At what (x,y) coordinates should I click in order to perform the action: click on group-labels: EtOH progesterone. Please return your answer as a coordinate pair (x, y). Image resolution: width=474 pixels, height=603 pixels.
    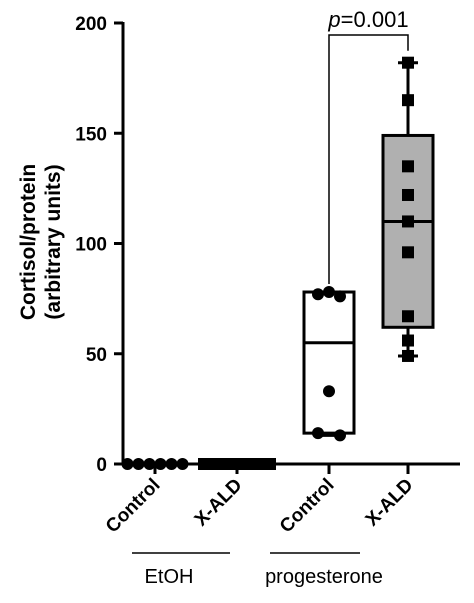
    Looking at the image, I should click on (257, 570).